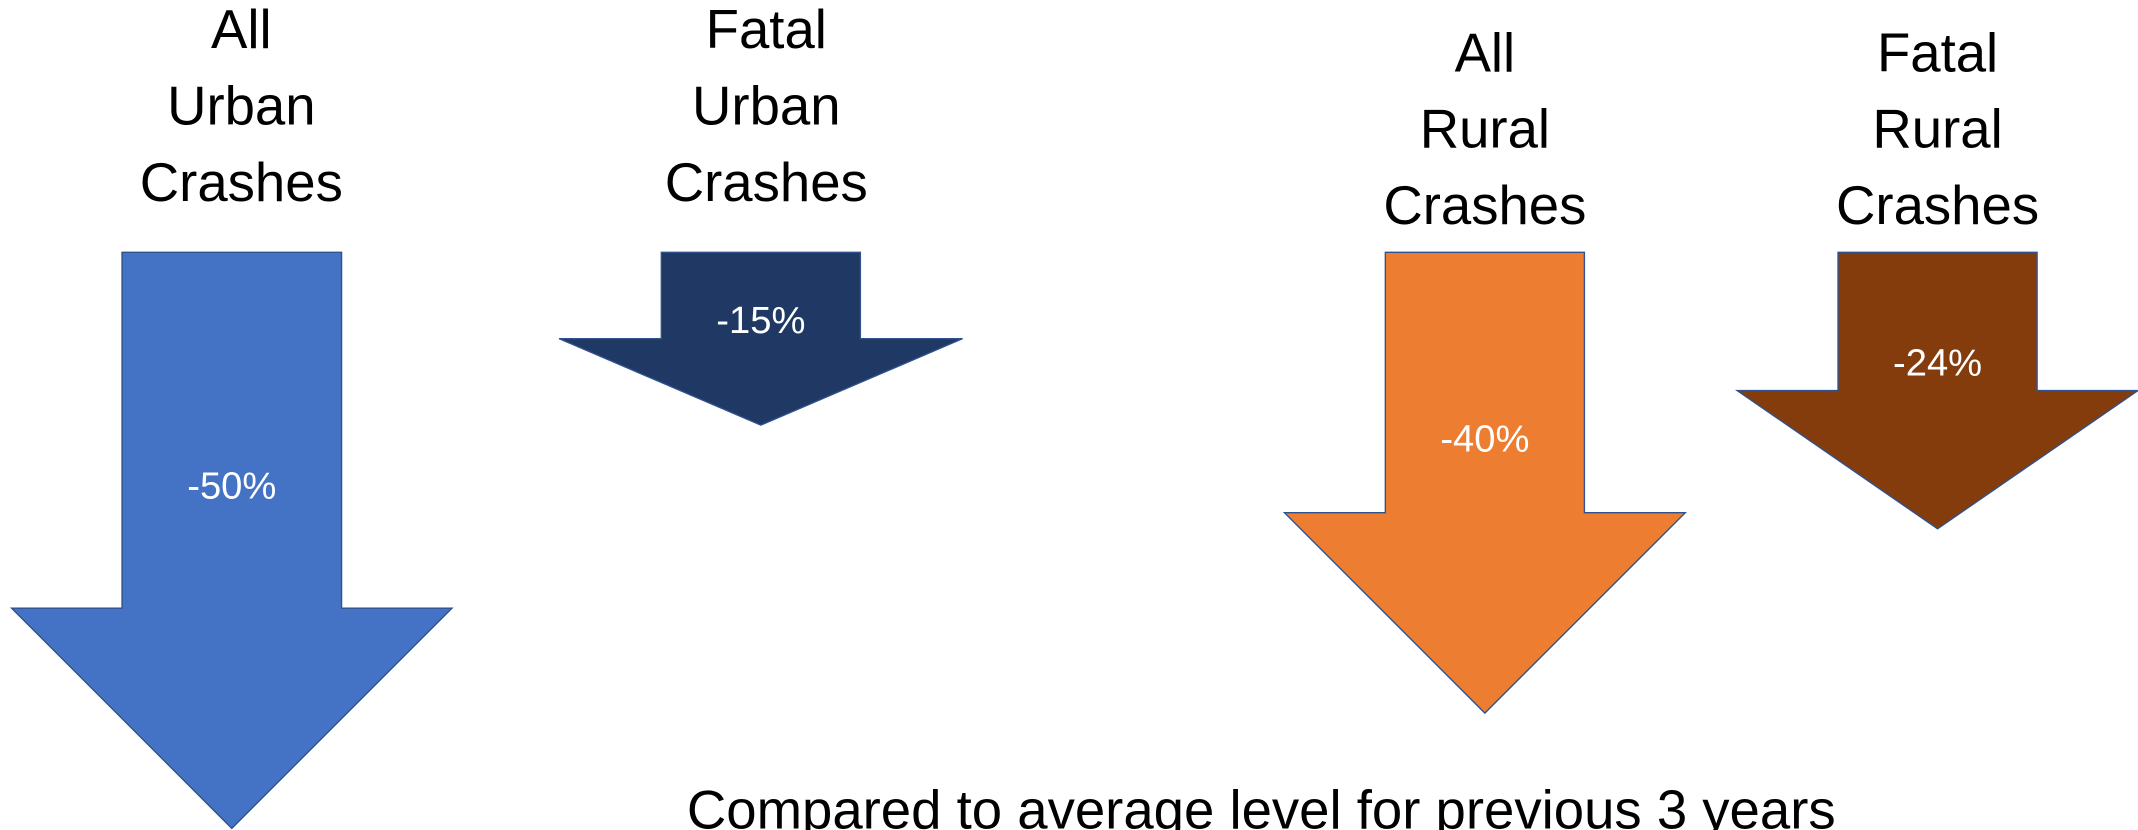 This screenshot has height=830, width=2138. Describe the element at coordinates (231, 486) in the screenshot. I see `value-label: -50%` at that location.